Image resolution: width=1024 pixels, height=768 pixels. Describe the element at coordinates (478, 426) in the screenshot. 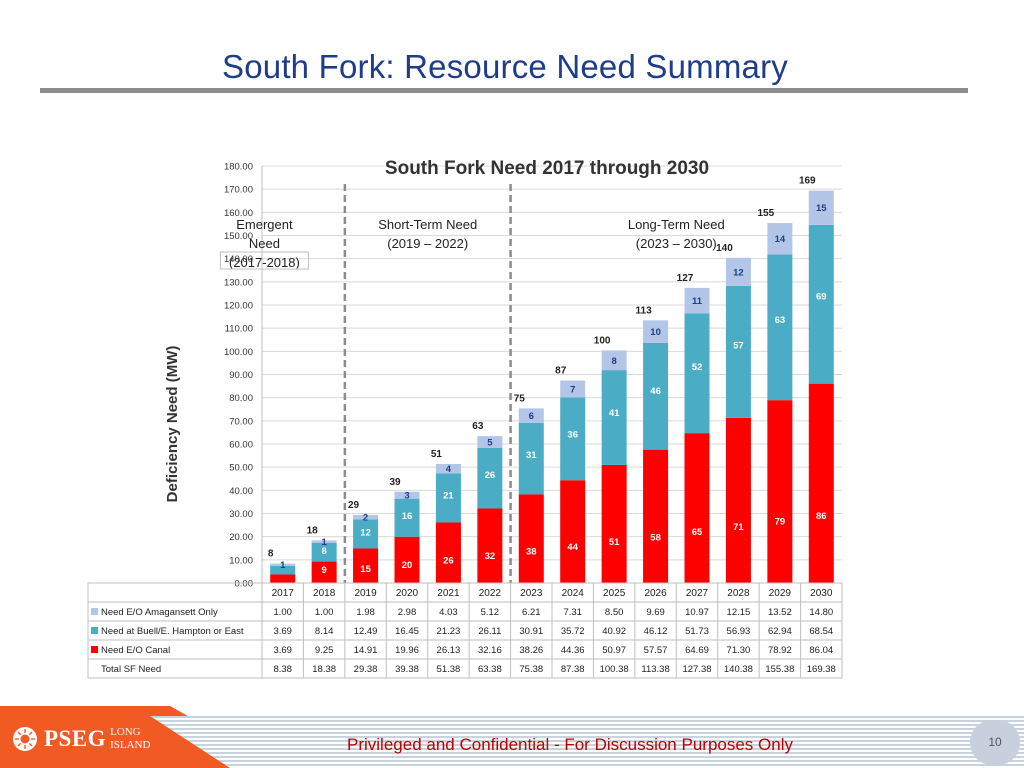

I see `total-label: 63` at that location.